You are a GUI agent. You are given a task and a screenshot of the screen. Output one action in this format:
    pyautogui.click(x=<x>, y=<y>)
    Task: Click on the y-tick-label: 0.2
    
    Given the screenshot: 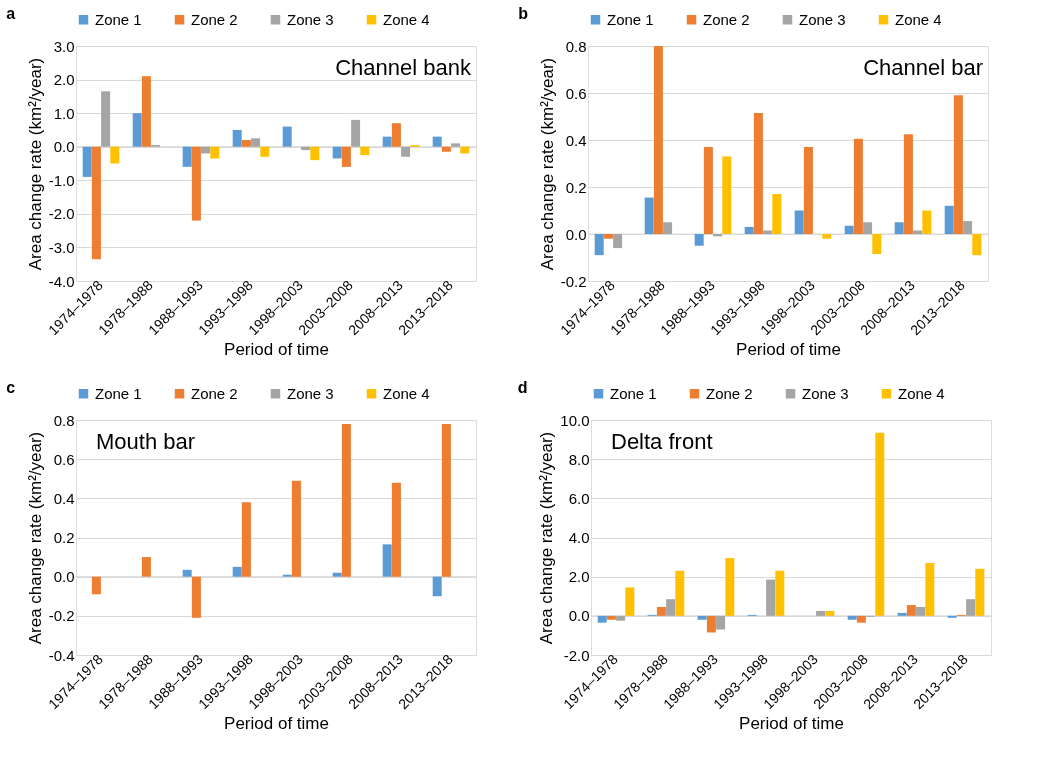 What is the action you would take?
    pyautogui.click(x=64, y=537)
    